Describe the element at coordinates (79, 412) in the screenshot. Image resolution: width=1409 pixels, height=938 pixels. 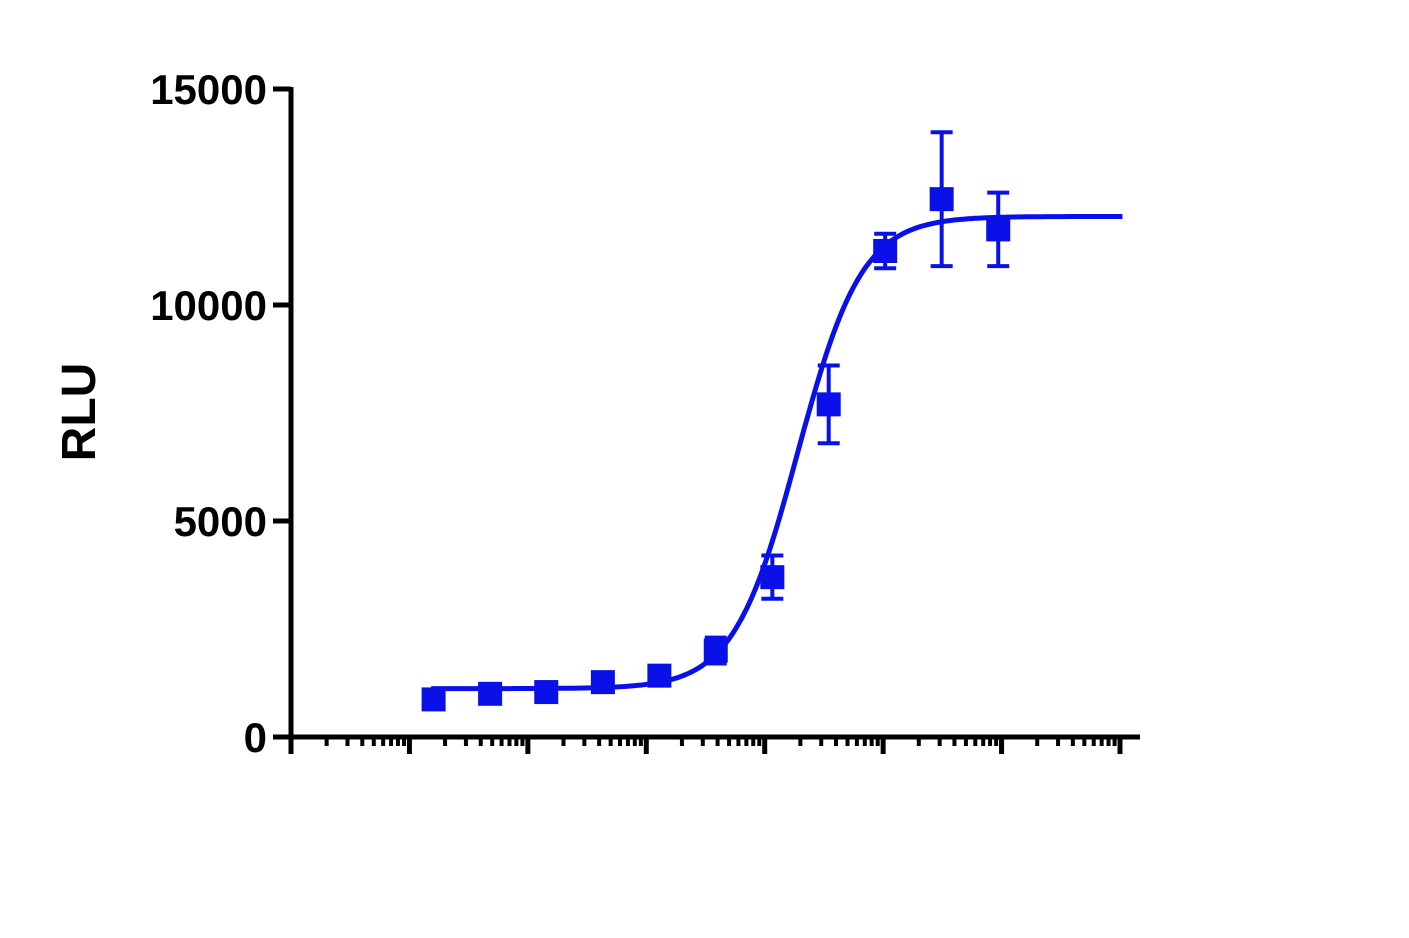
I see `y-axis-label: RLU` at that location.